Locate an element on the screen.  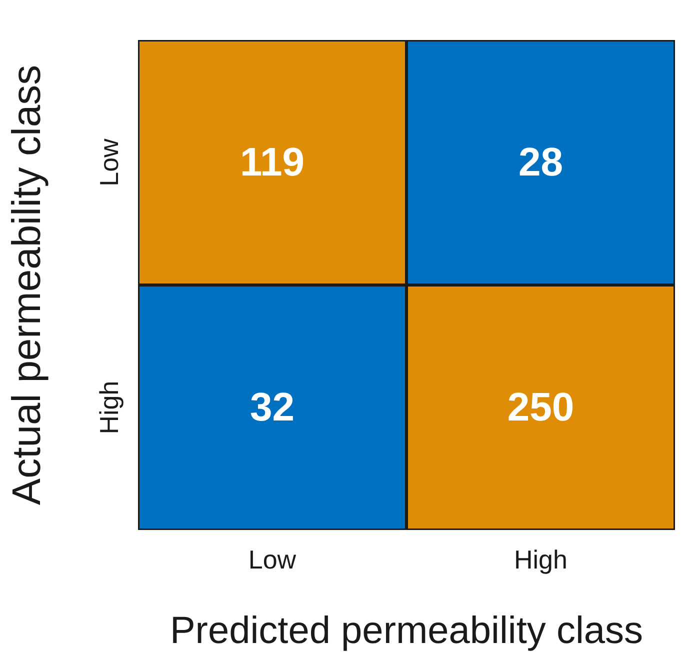
data-label: 28 is located at coordinates (540, 162).